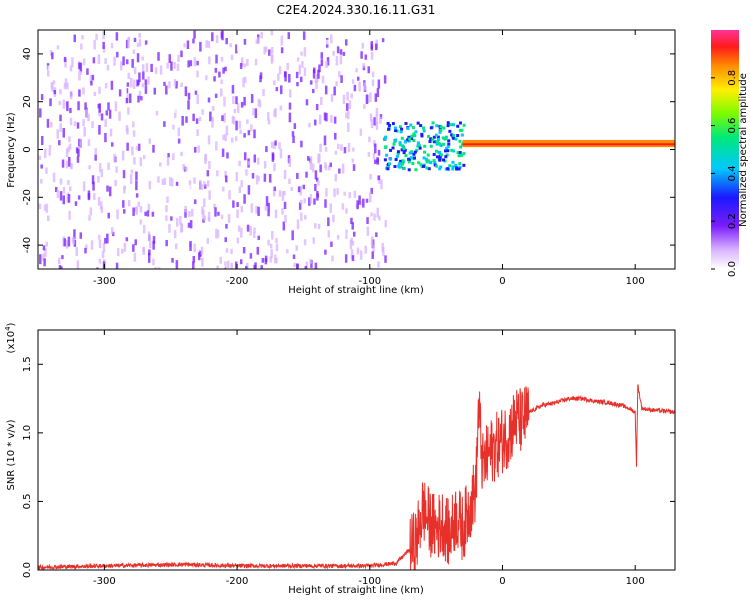  I want to click on x-tick-label: -100, so click(369, 281).